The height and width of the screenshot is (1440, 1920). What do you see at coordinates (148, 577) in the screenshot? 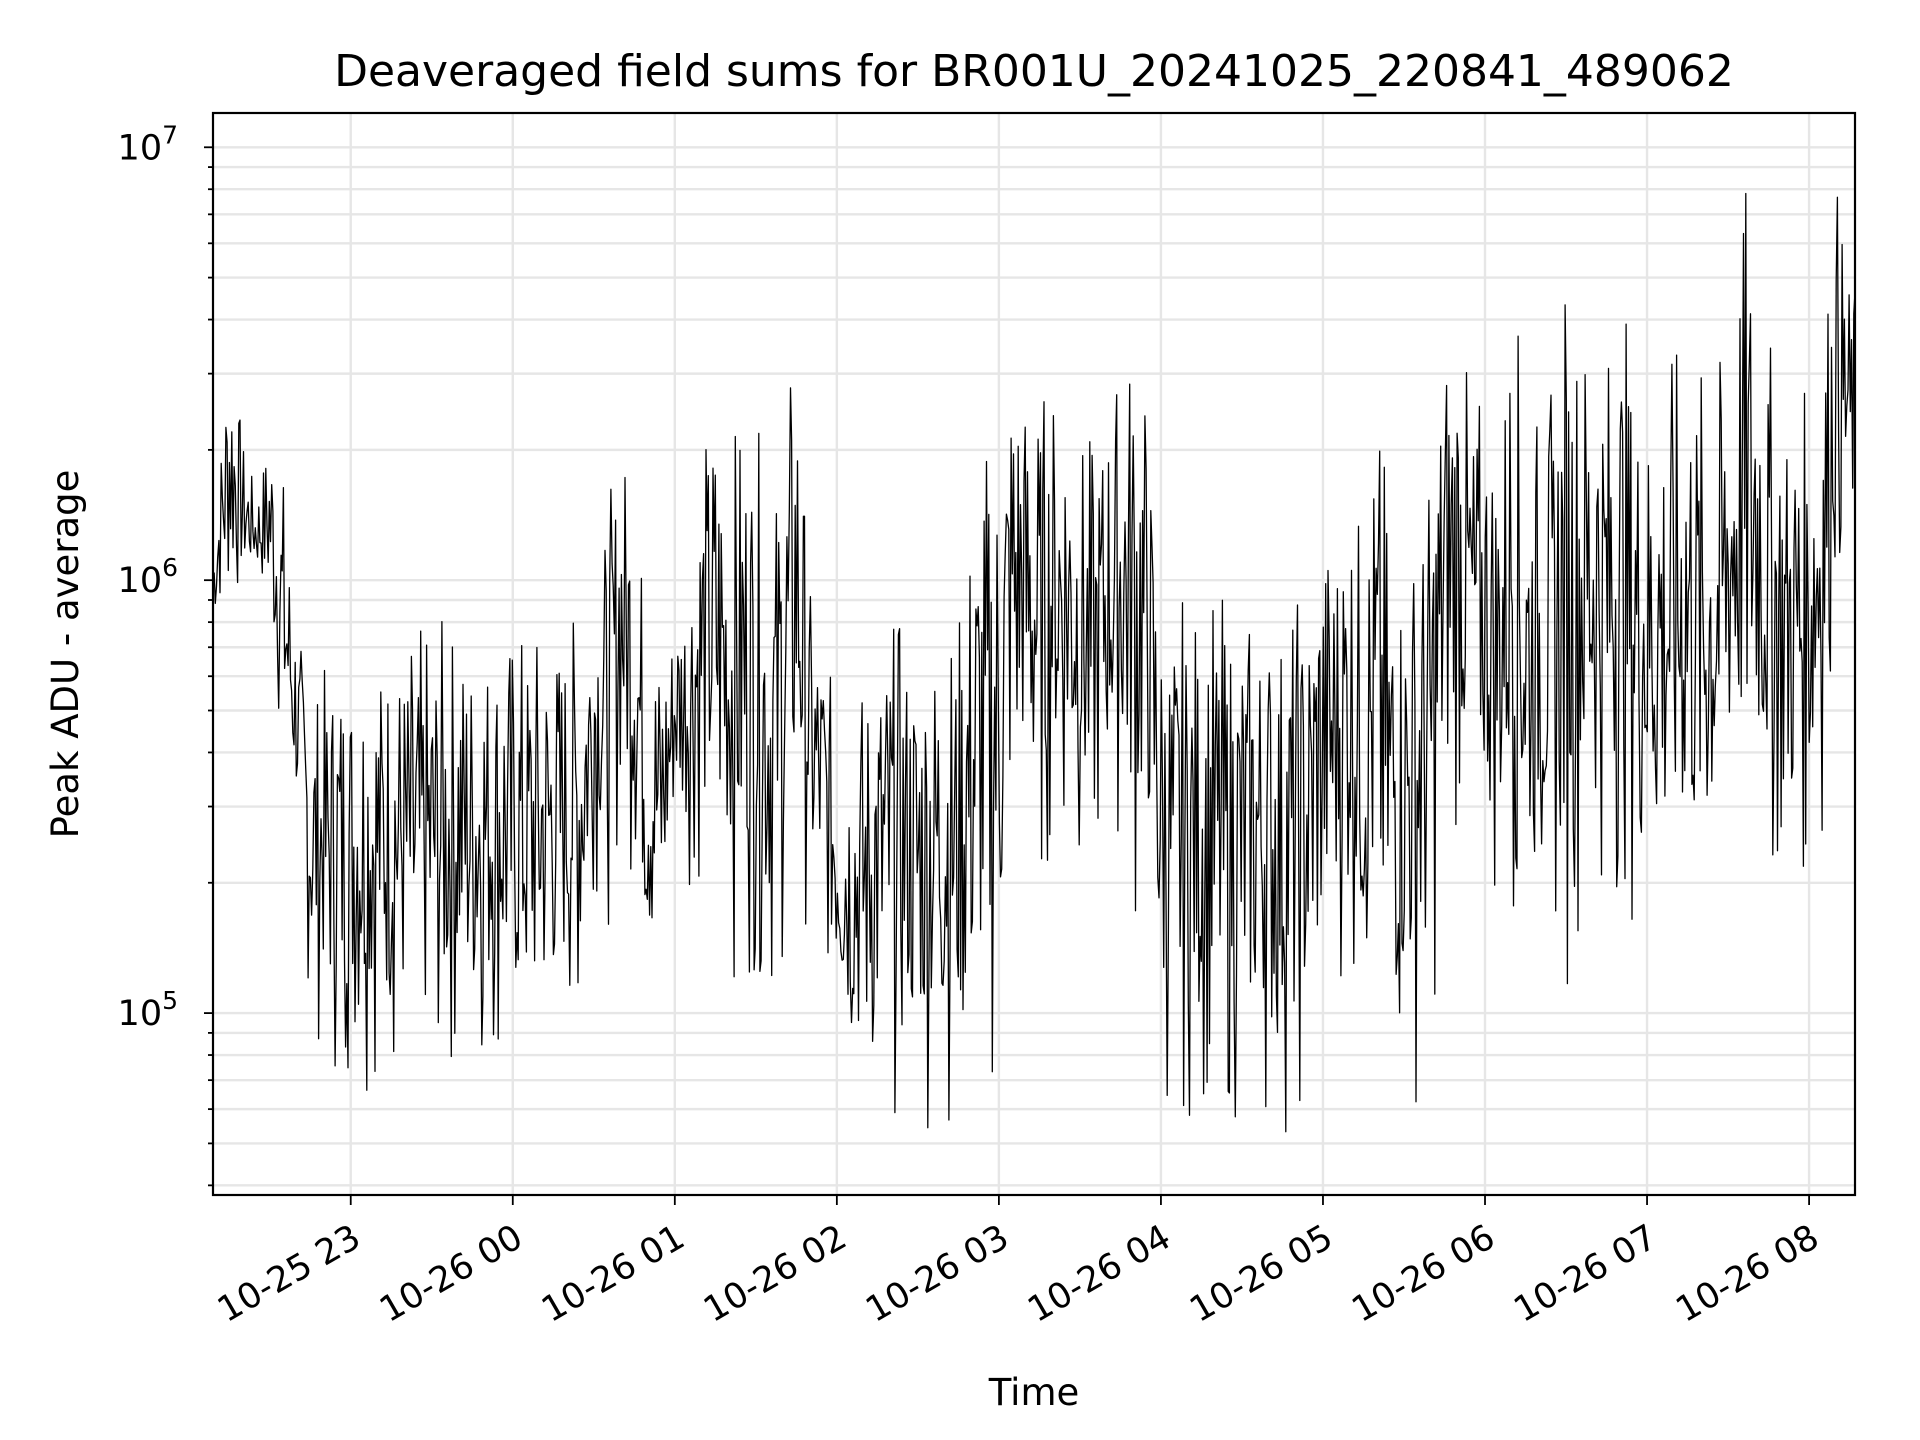
I see `y-tick-label: 10⁶` at bounding box center [148, 577].